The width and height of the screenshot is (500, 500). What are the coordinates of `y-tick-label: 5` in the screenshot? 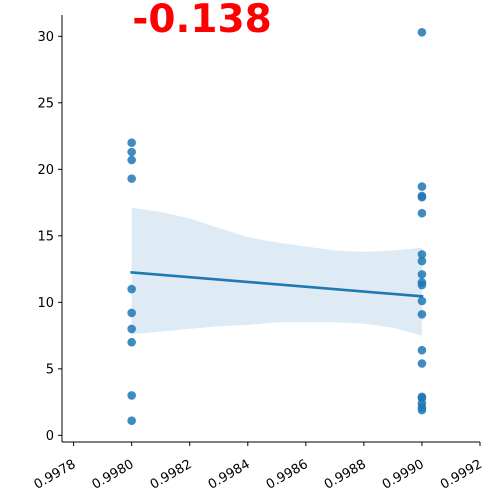 It's located at (50, 369).